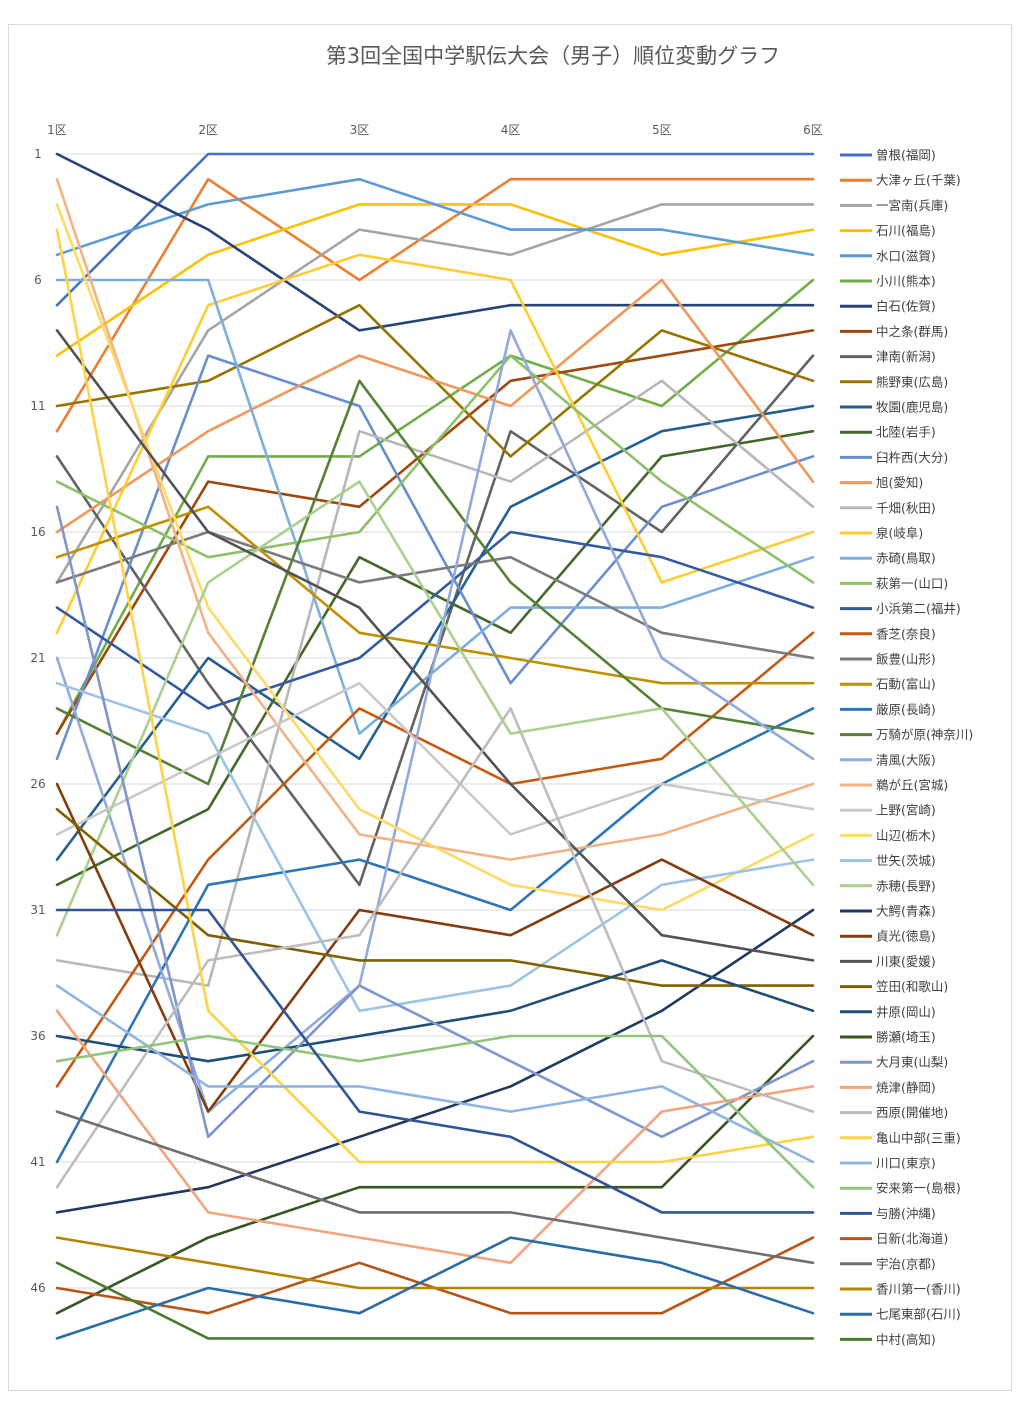 The image size is (1020, 1401). I want to click on legend-item: 一宮南(兵庫), so click(894, 205).